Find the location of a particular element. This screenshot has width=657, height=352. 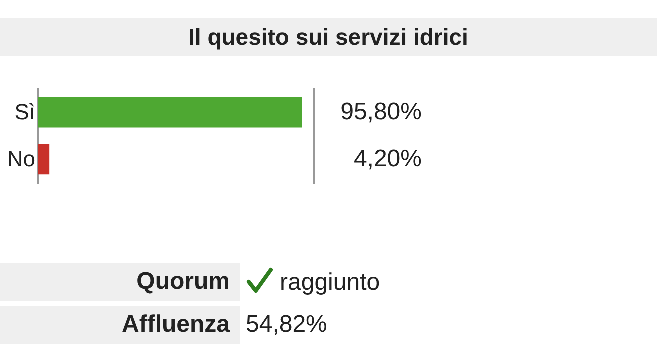

y-tick-label: Sì is located at coordinates (25, 112).